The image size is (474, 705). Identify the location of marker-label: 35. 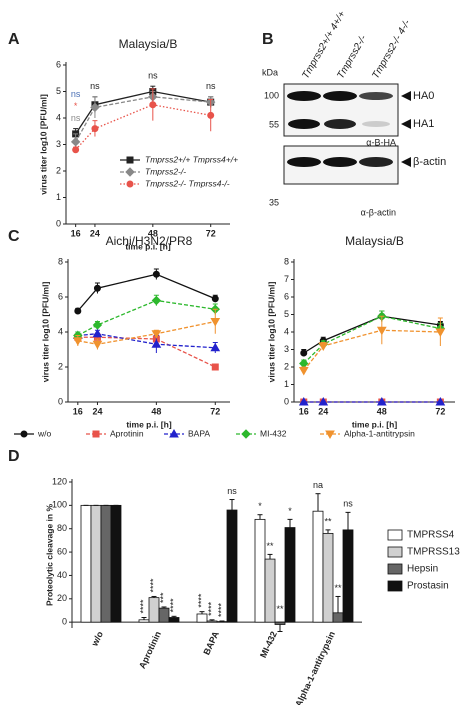
(274, 202).